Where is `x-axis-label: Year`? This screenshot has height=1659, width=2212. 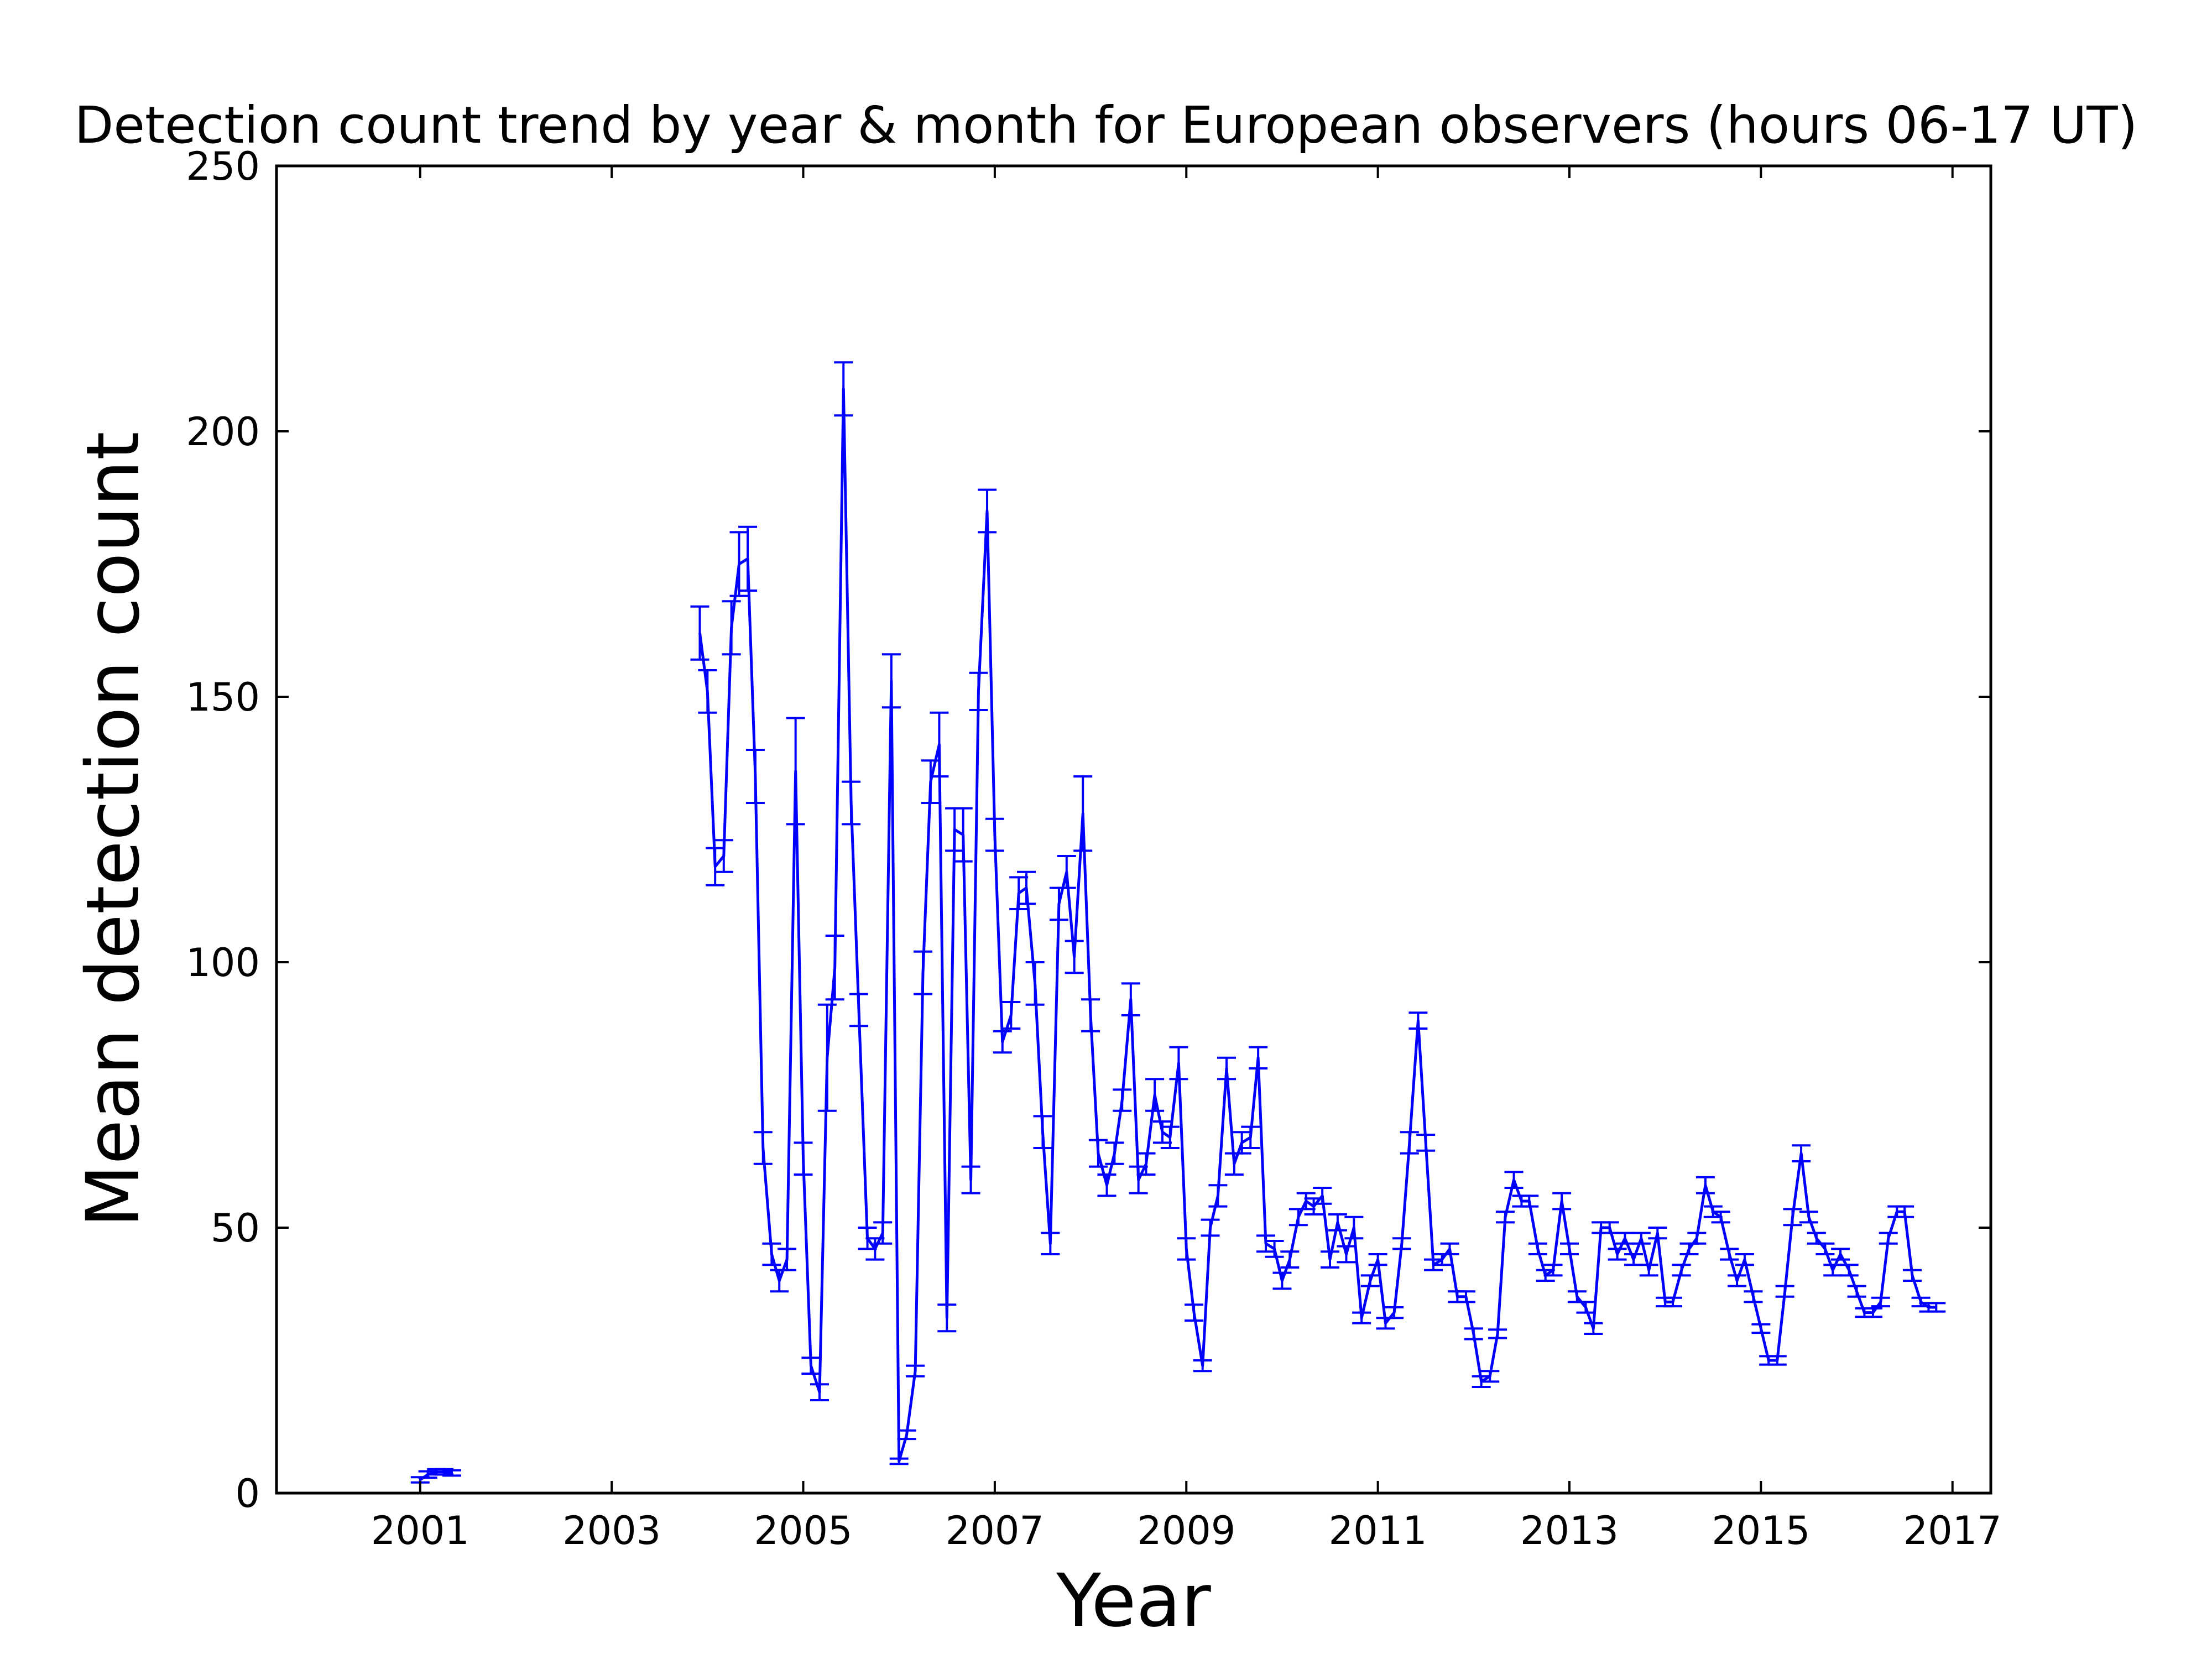 x-axis-label: Year is located at coordinates (1134, 1601).